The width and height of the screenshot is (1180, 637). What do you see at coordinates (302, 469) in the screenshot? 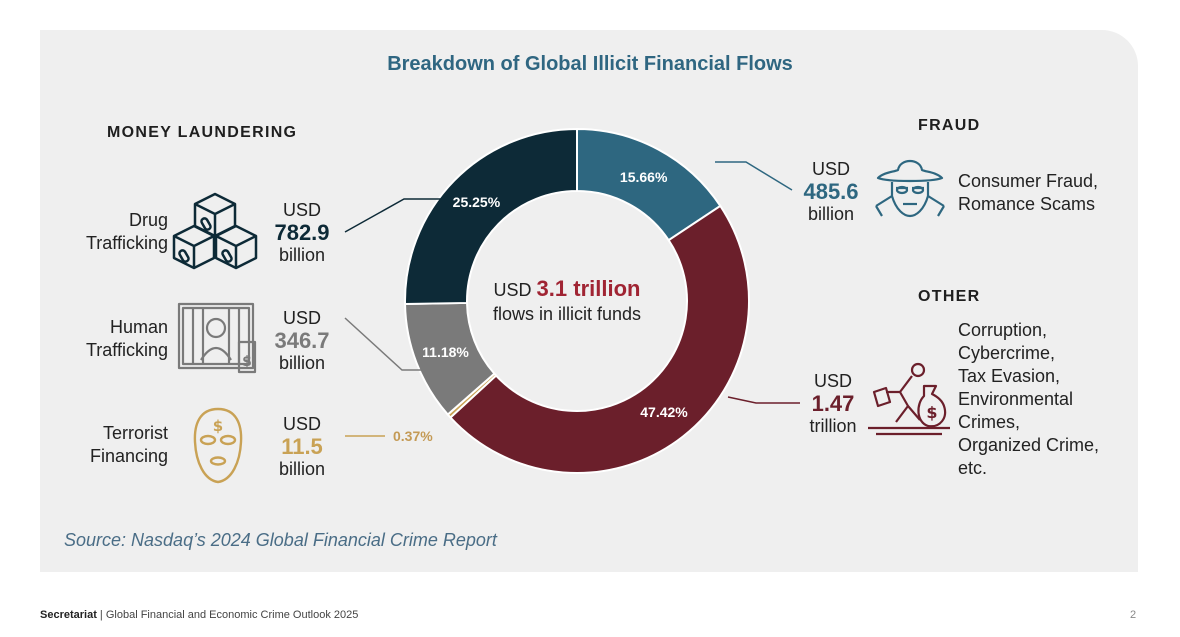
I see `terror-unit: billion` at bounding box center [302, 469].